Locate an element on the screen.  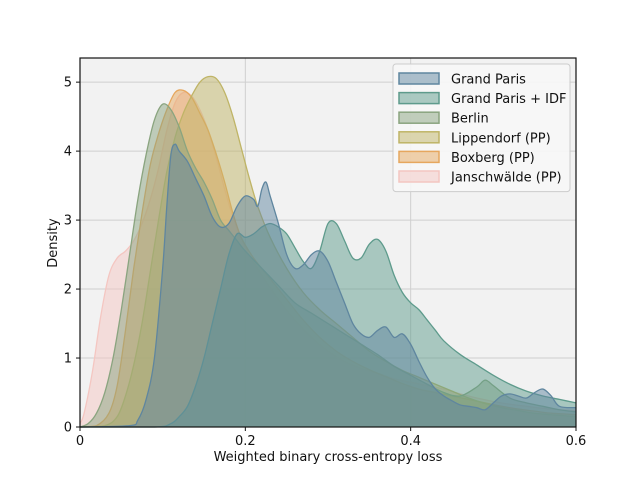
legend-item-boxberg-pp: Boxberg (PP) is located at coordinates (466, 158).